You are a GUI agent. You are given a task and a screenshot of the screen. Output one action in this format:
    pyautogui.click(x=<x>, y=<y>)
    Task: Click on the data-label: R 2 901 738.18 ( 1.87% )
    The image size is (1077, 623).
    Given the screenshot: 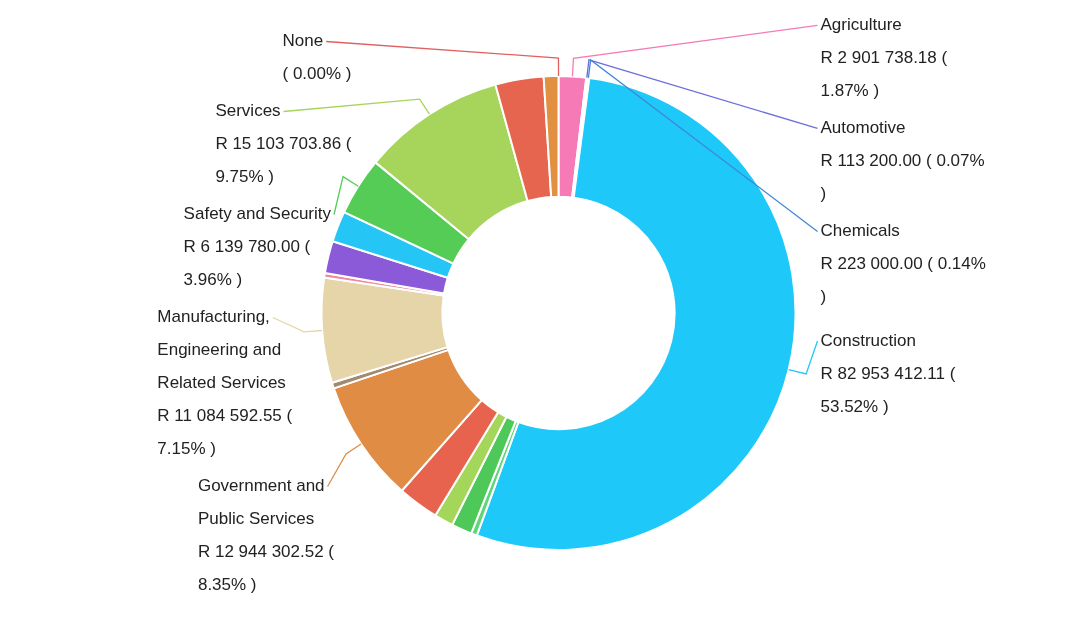 What is the action you would take?
    pyautogui.click(x=884, y=74)
    